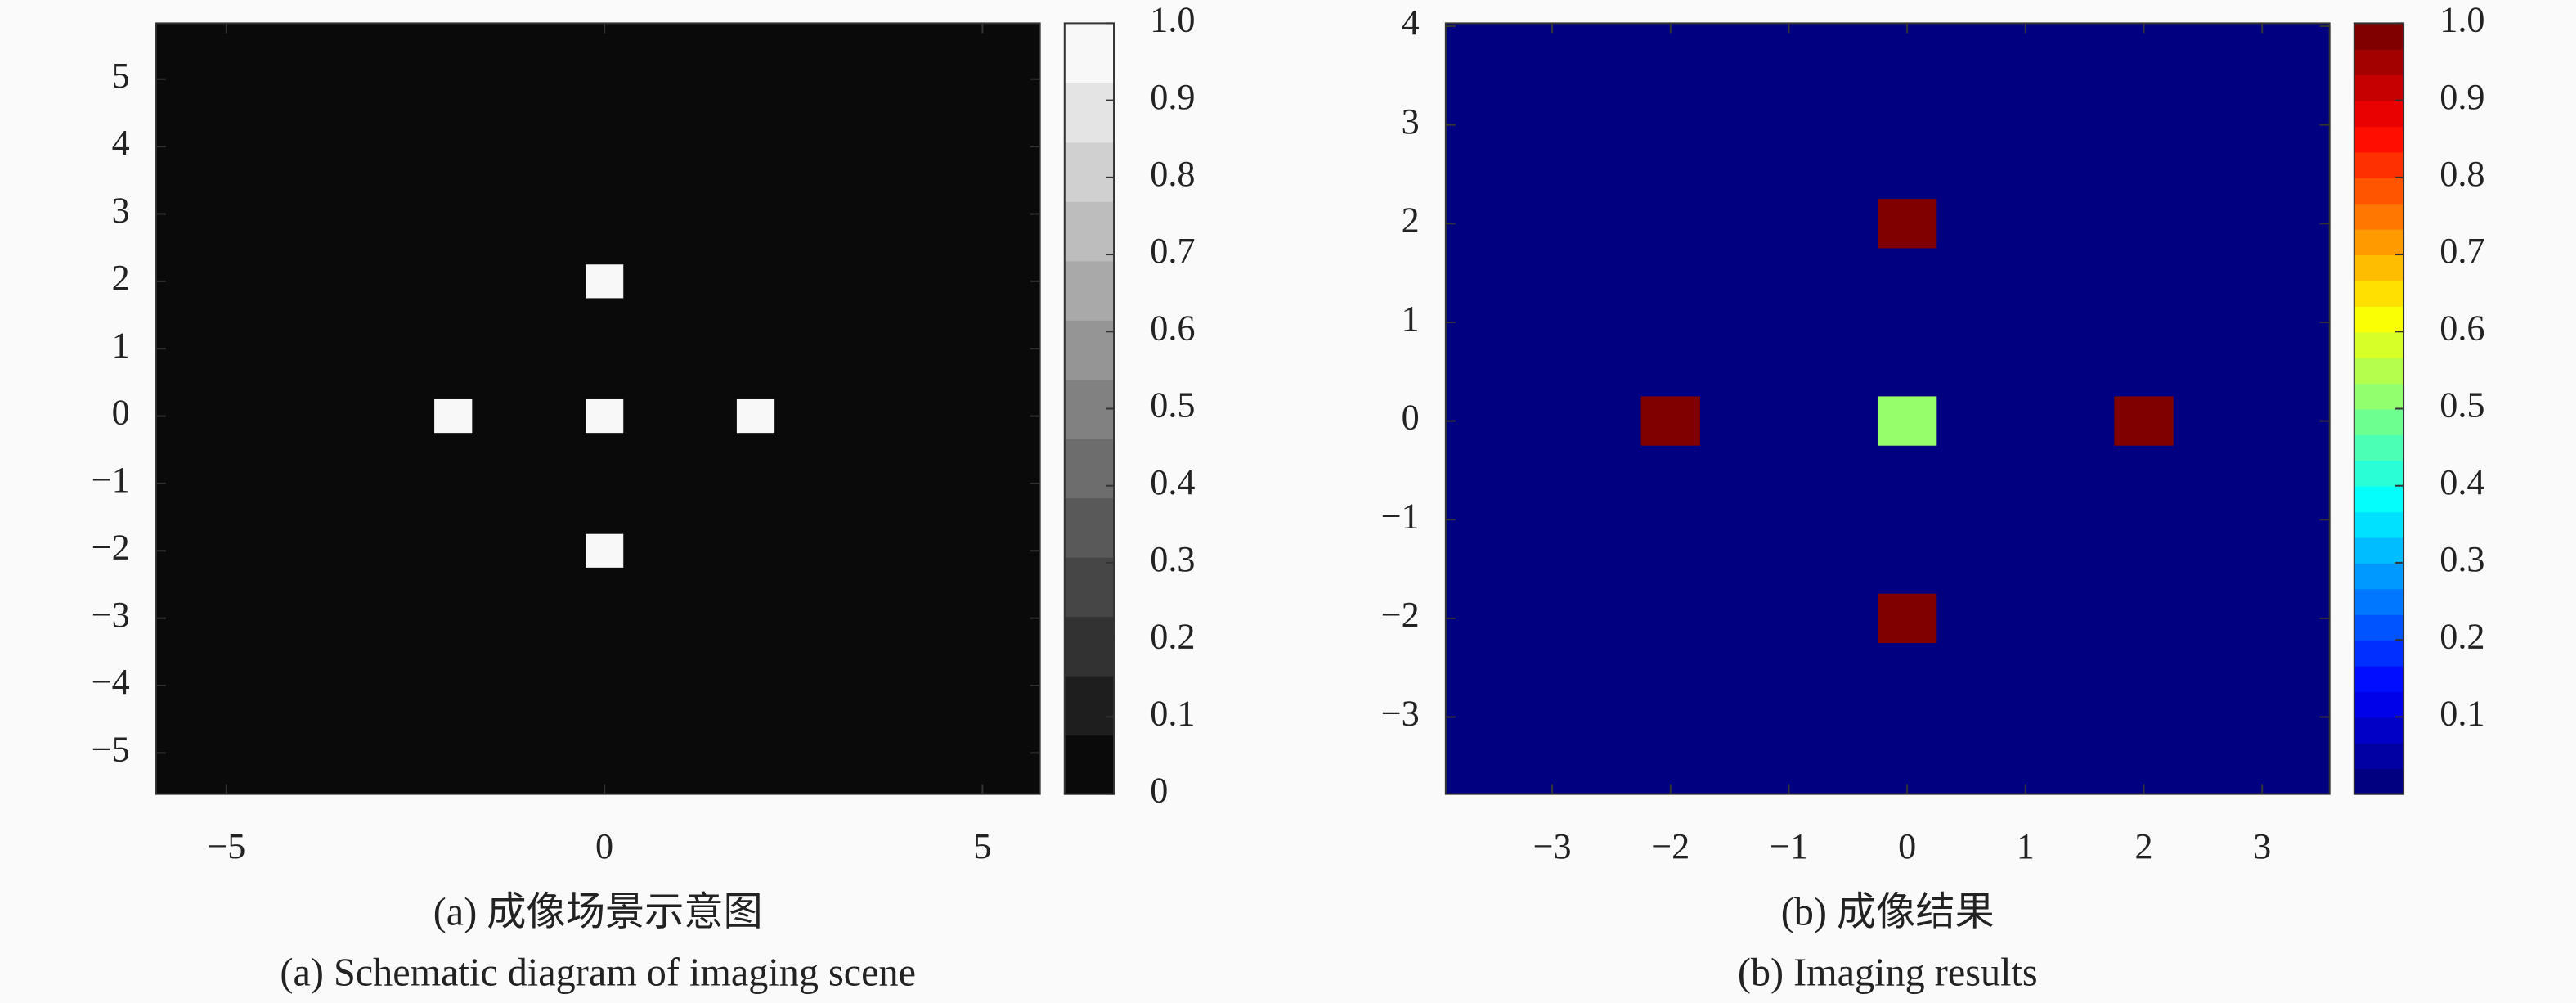 This screenshot has width=2576, height=1003. What do you see at coordinates (1888, 912) in the screenshot?
I see `caption: (b) 成像结果` at bounding box center [1888, 912].